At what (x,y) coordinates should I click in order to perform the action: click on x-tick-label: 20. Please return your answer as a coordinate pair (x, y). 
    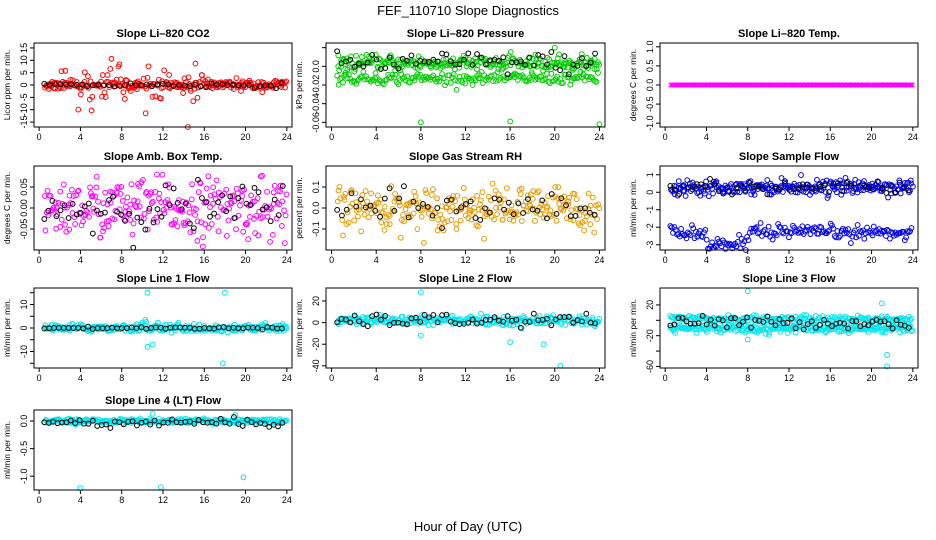
    Looking at the image, I should click on (872, 260).